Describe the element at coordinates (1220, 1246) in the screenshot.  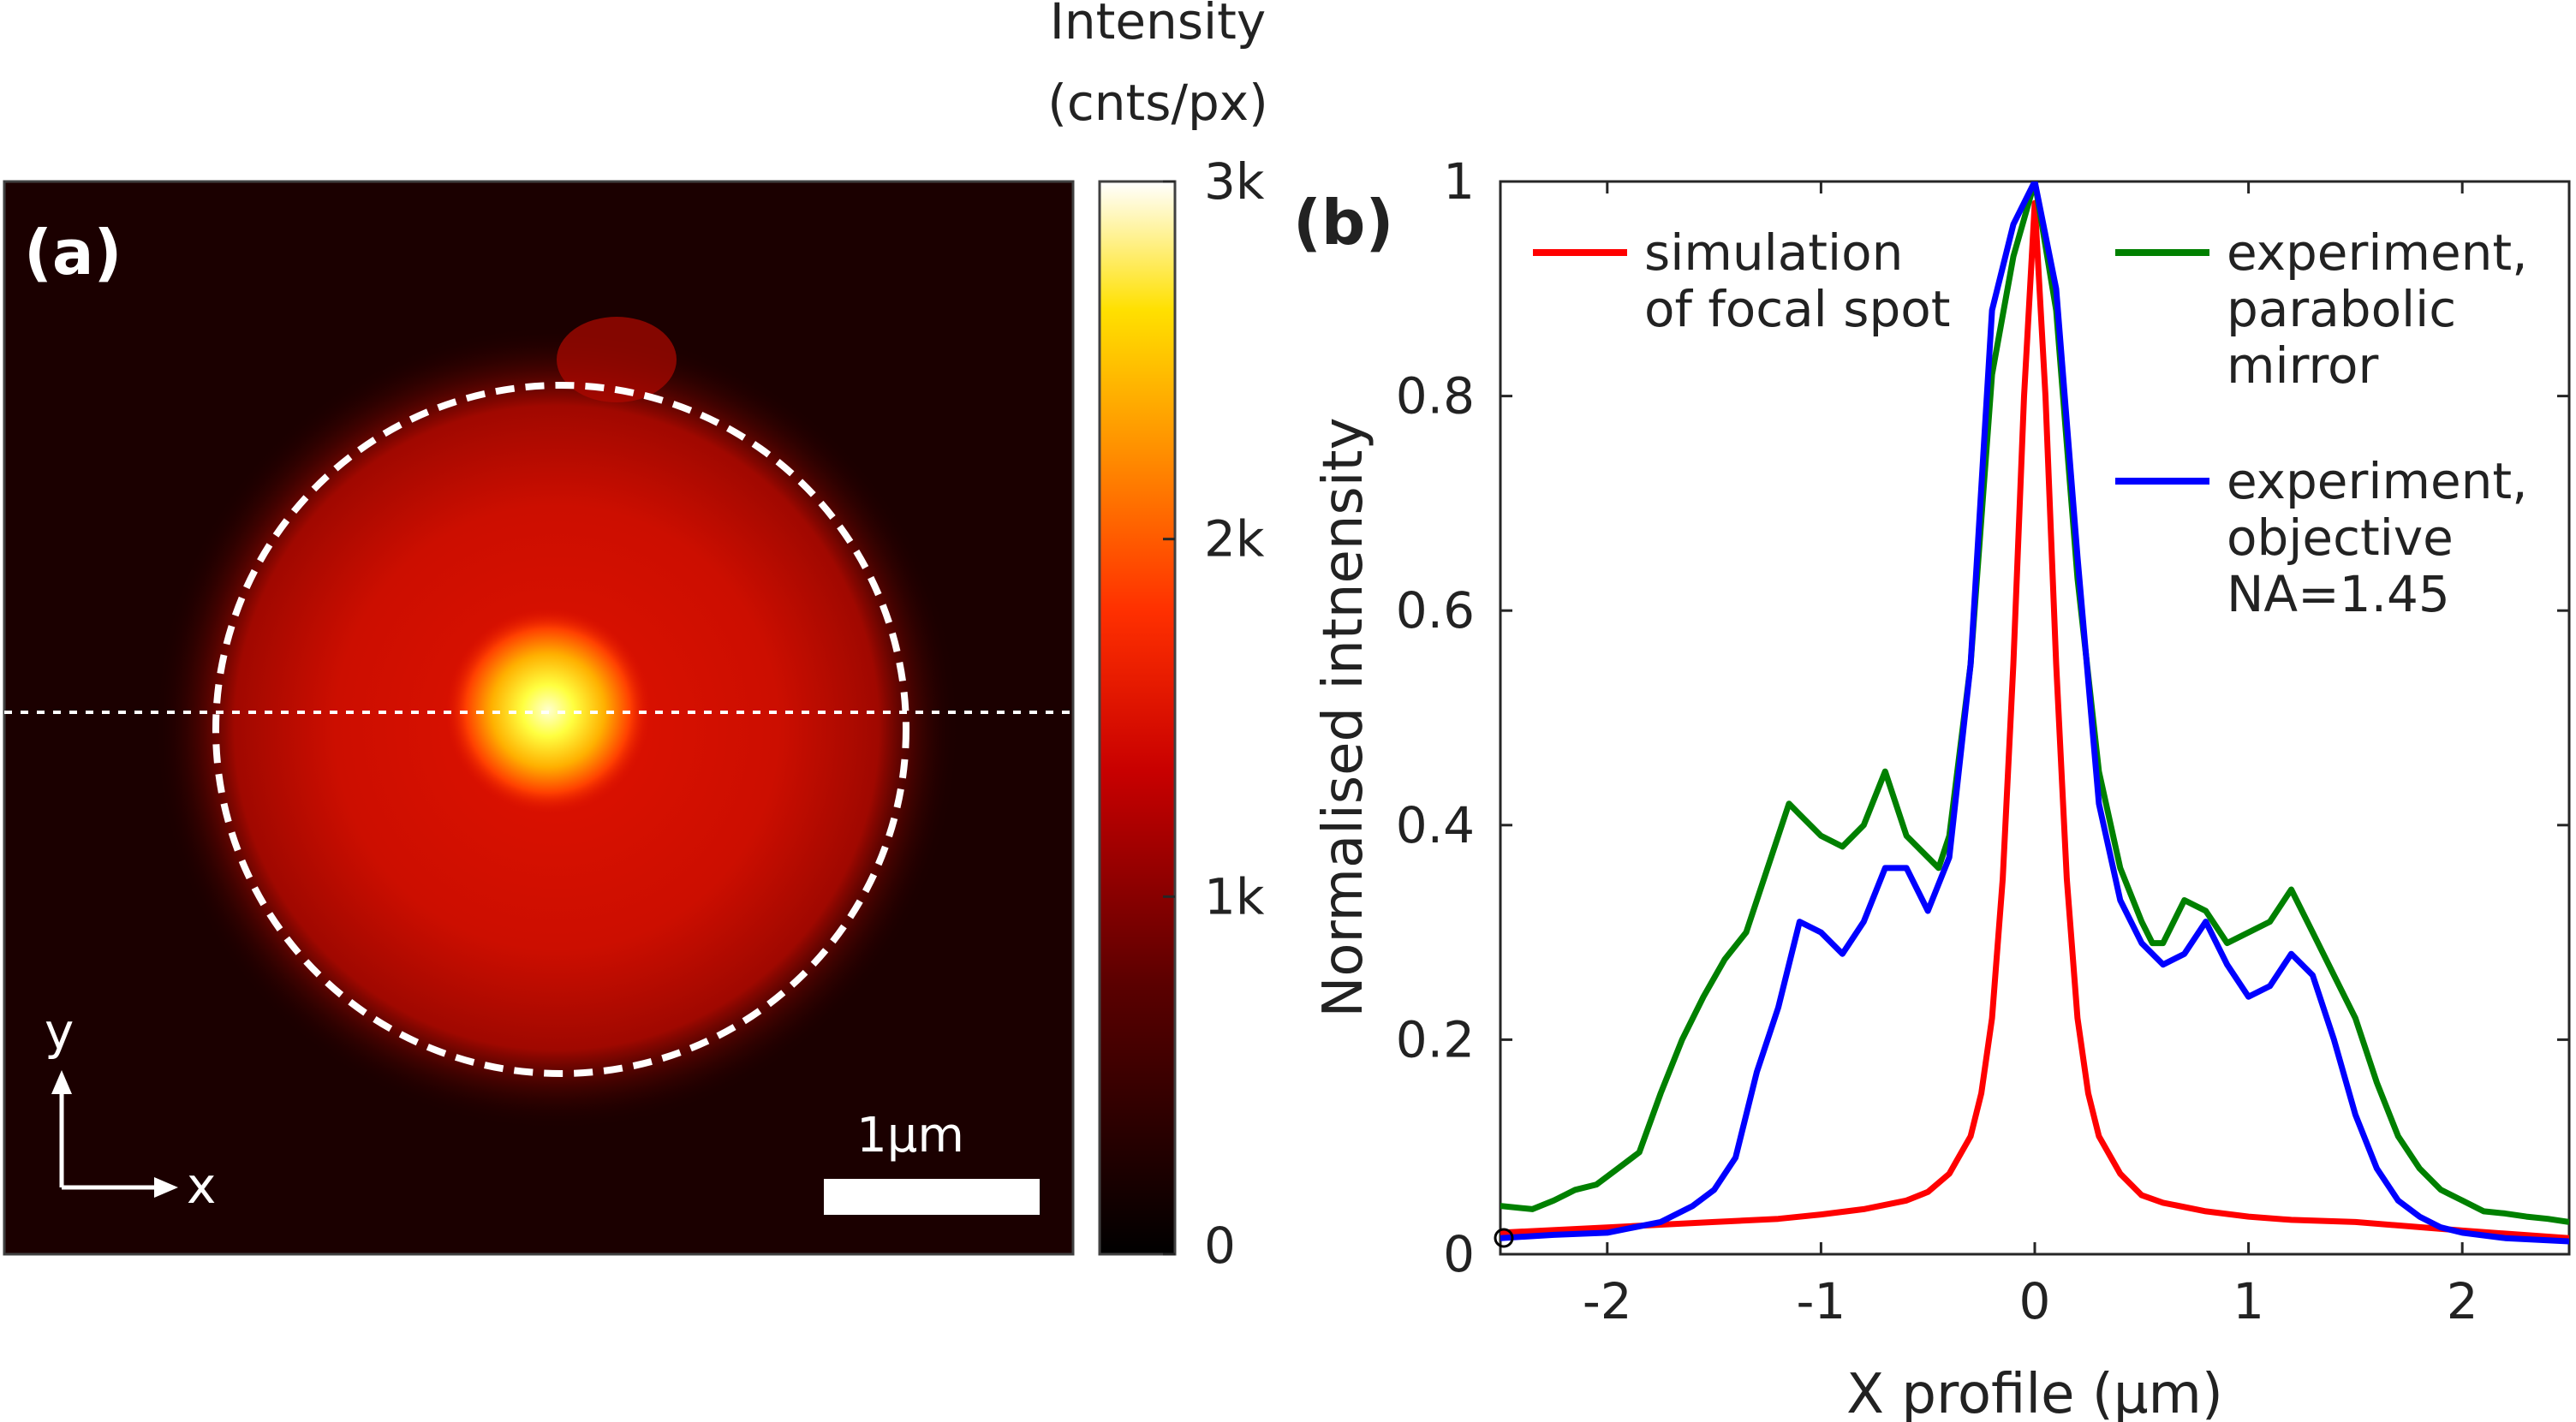
I see `colorbar-tick-label: 0` at that location.